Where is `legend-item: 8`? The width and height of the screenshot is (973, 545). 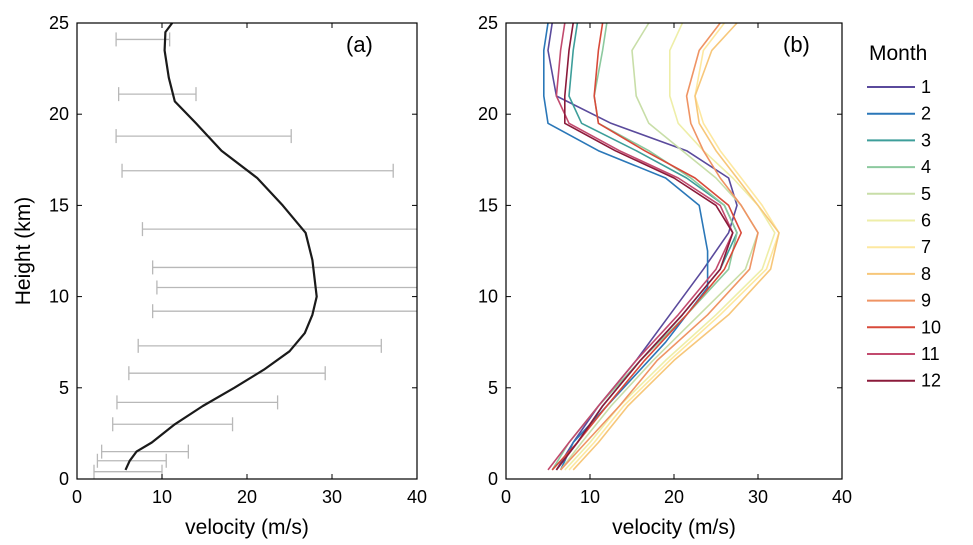 legend-item: 8 is located at coordinates (899, 274).